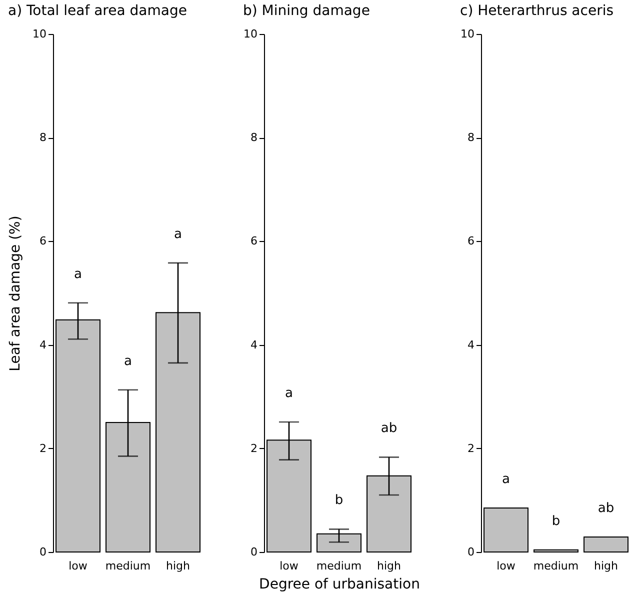 Image resolution: width=638 pixels, height=604 pixels. I want to click on chart-title: b) Mining damage, so click(306, 11).